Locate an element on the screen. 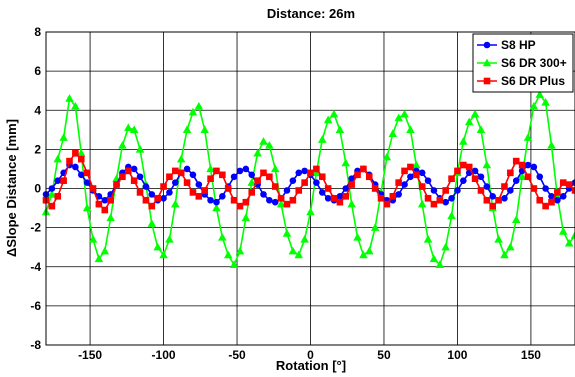  legend-label: S8 HP is located at coordinates (518, 45).